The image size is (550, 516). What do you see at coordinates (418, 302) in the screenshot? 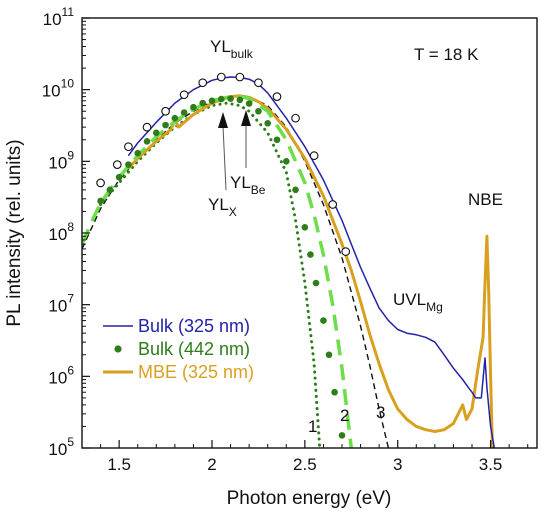
I see `uvl-mg-label: UVLMg` at bounding box center [418, 302].